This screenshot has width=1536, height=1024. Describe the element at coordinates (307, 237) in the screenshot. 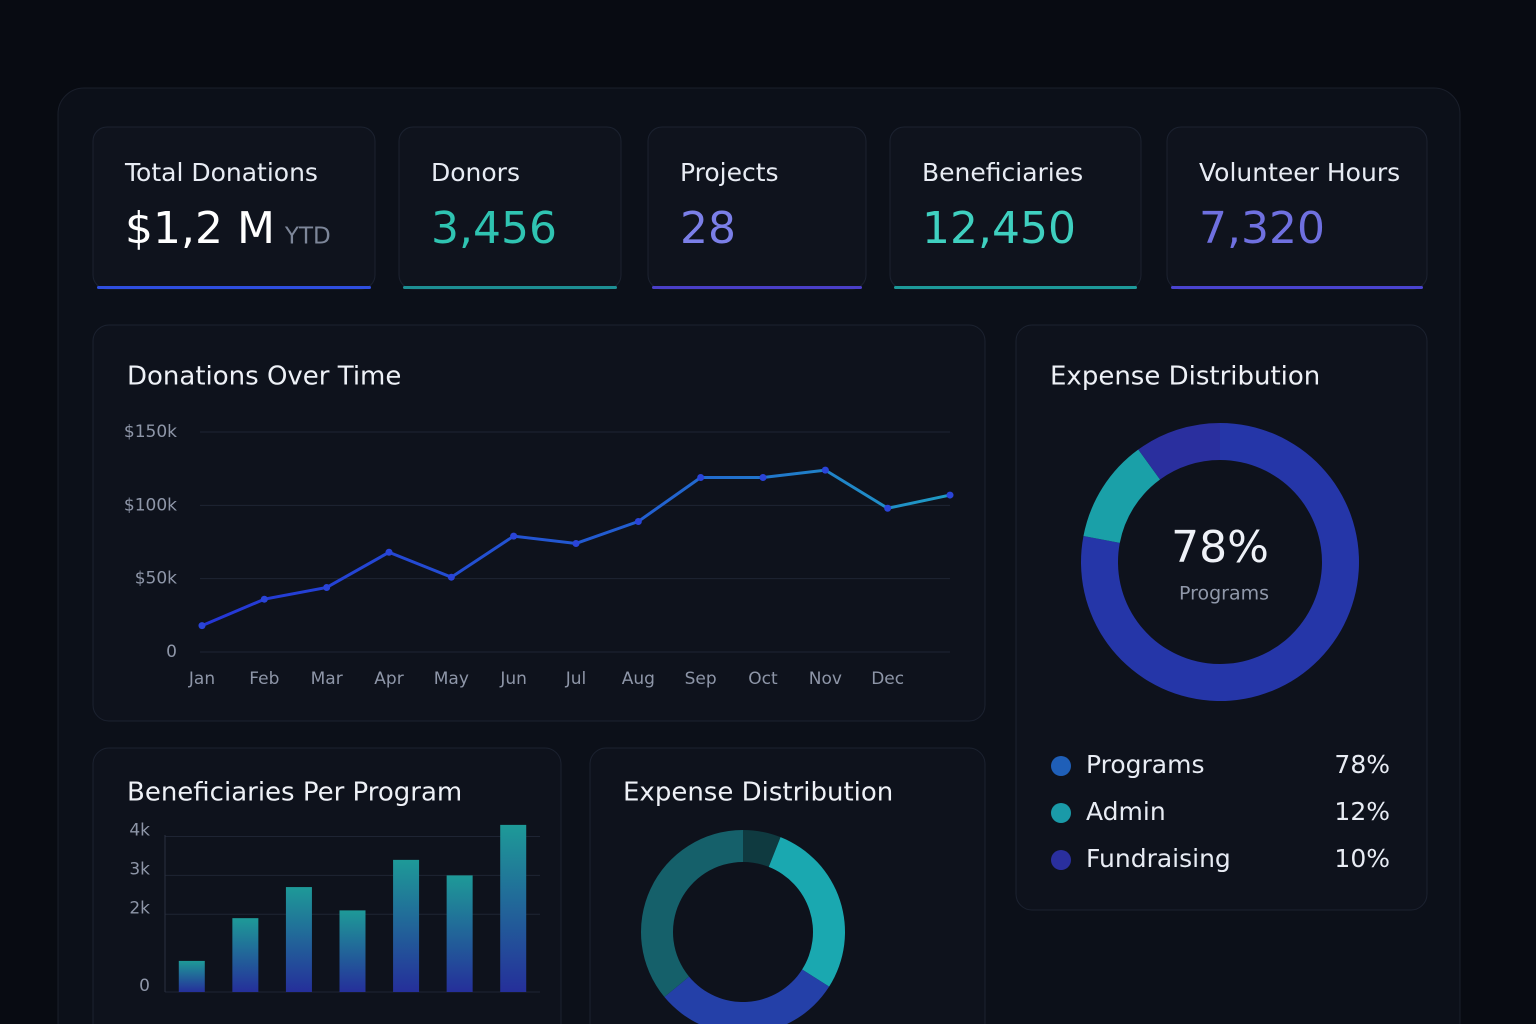

I see `kpi-suffix: YTD` at that location.